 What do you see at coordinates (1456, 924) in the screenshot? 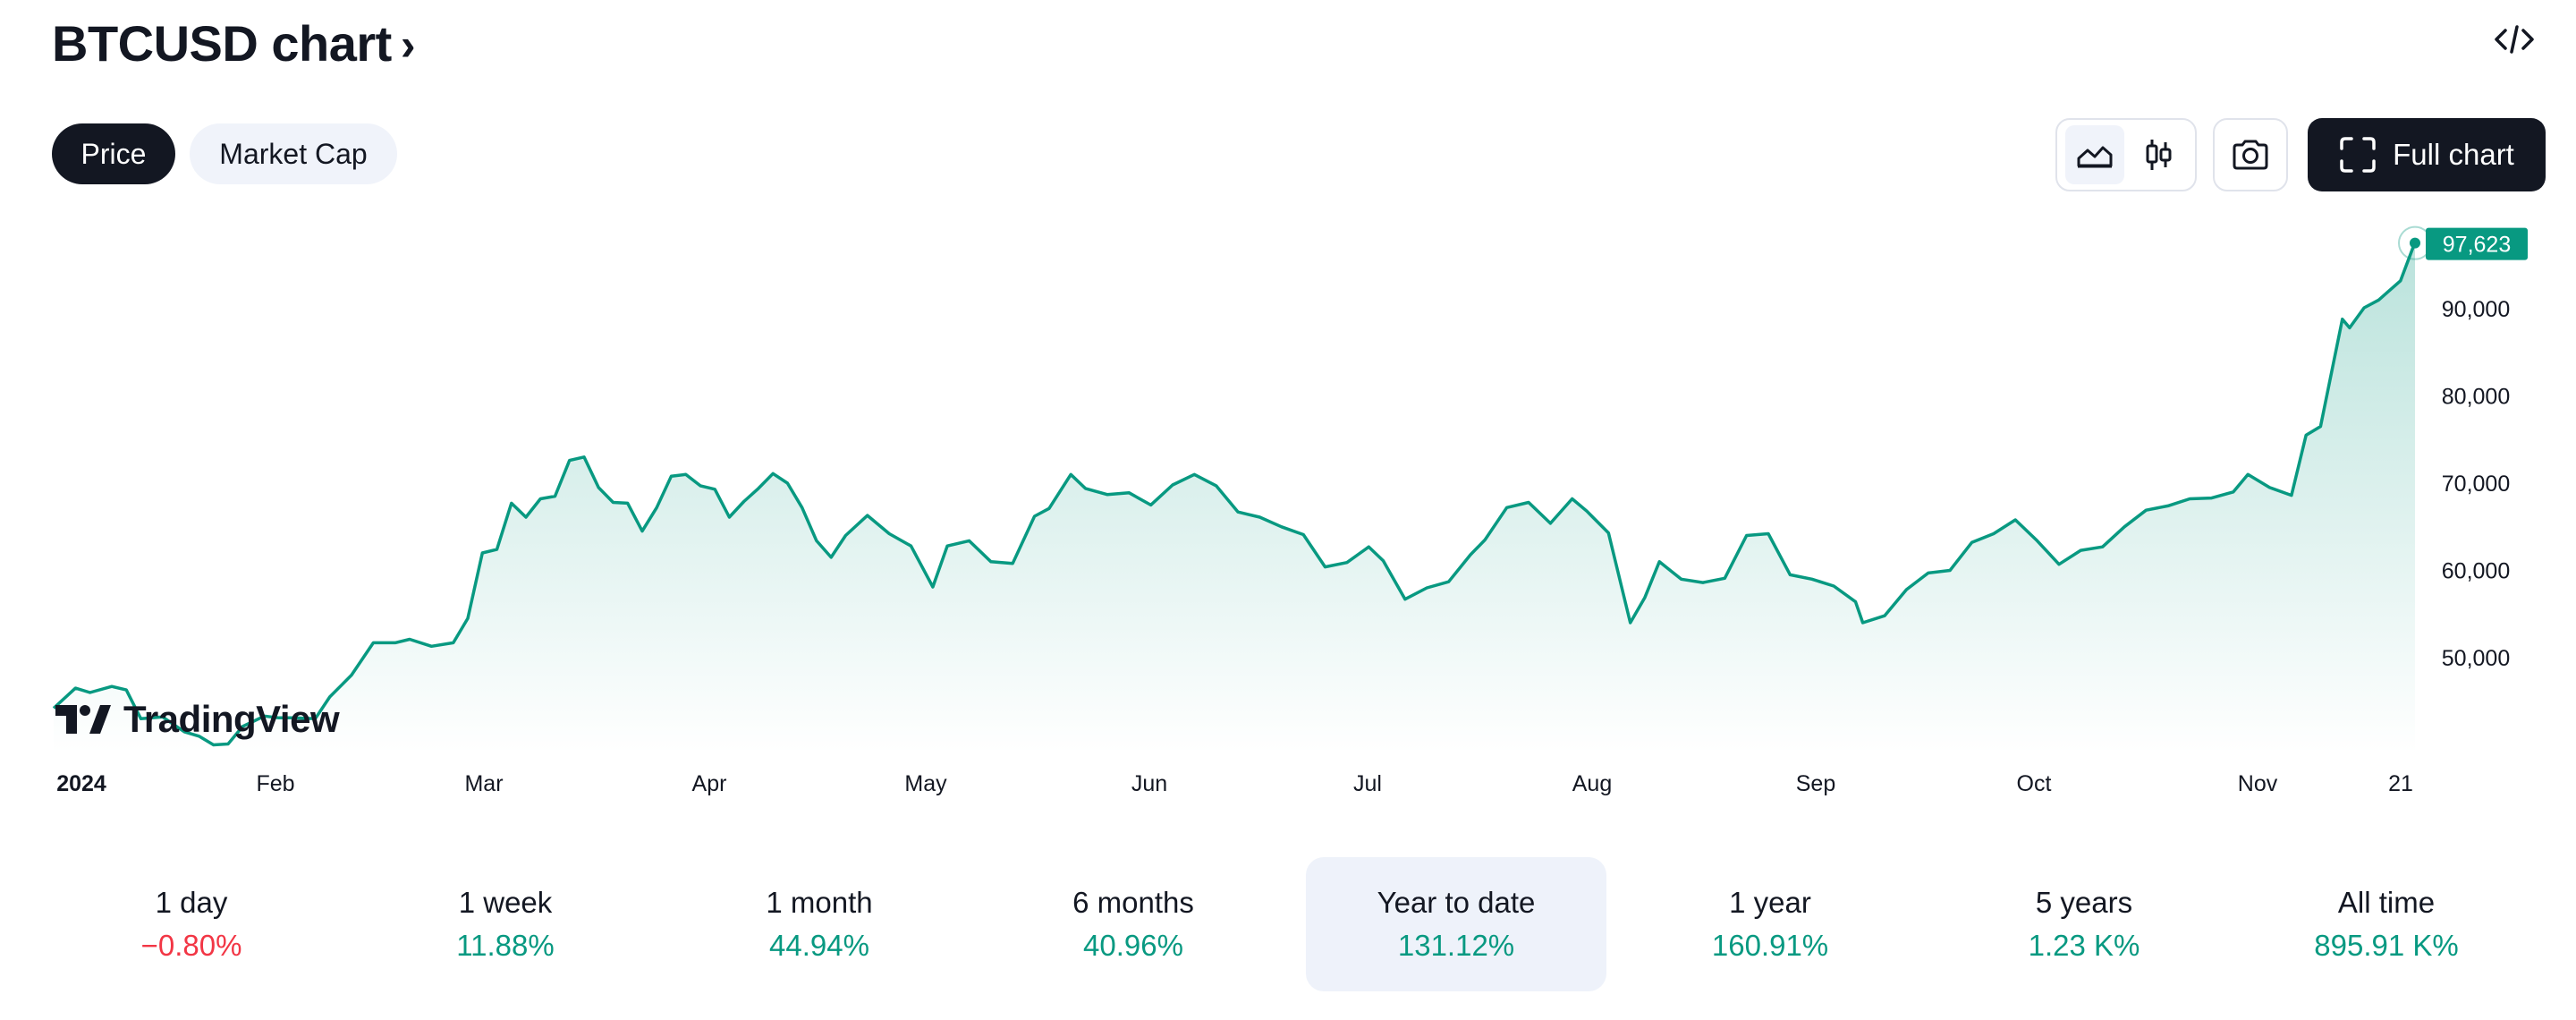
I see `period-year-to-date: Year to date 131.12%` at bounding box center [1456, 924].